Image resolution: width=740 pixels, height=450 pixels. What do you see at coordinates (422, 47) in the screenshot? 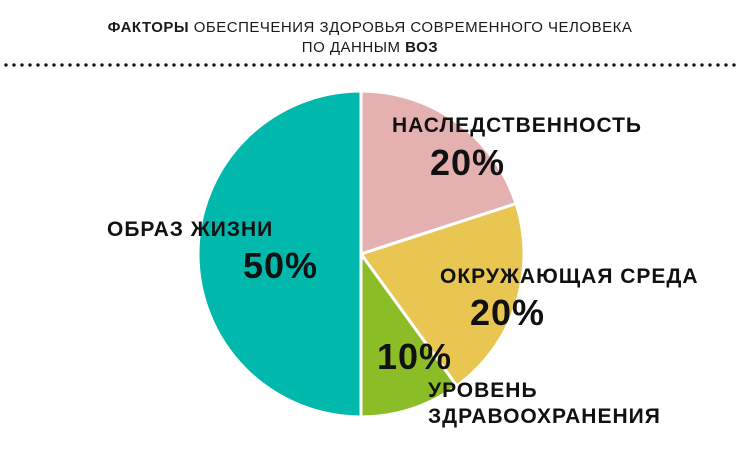
I see `chart-subtitle-bold-word: ВОЗ` at bounding box center [422, 47].